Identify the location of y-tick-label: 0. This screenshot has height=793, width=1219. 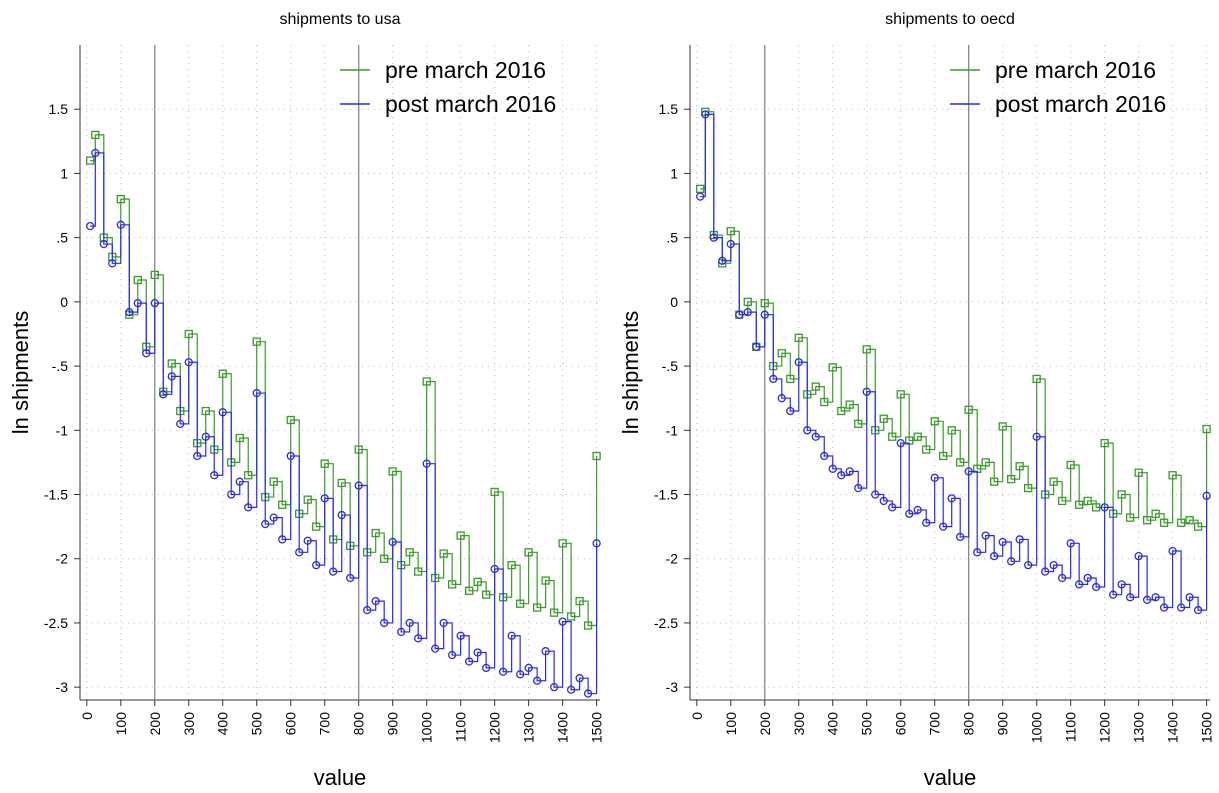
(674, 302).